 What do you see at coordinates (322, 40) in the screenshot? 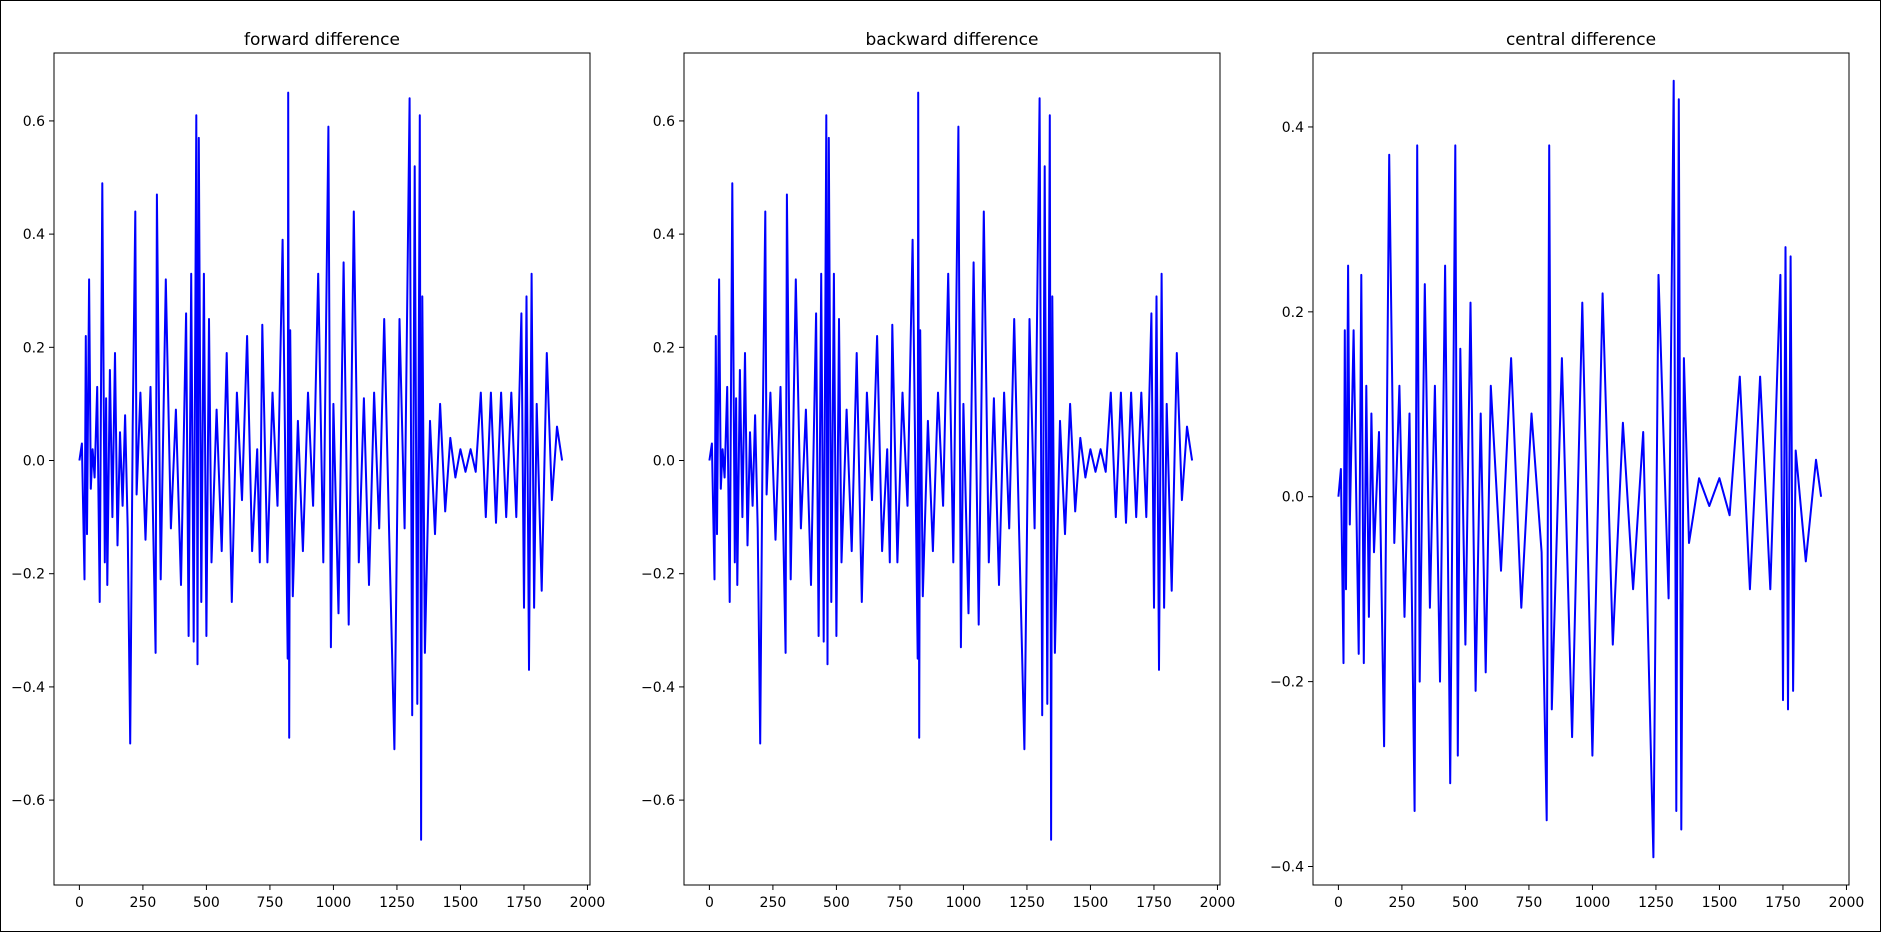
I see `chart-title: forward difference` at bounding box center [322, 40].